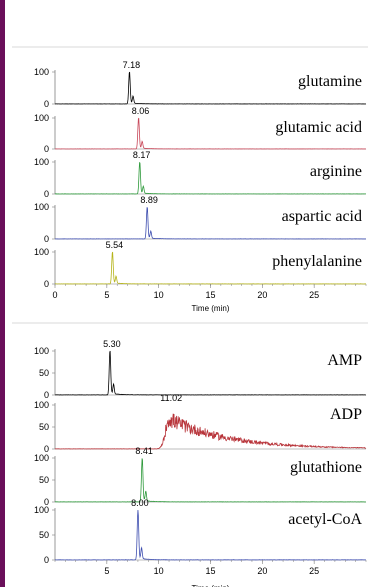  What do you see at coordinates (330, 81) in the screenshot?
I see `compound-name-label: glutamine` at bounding box center [330, 81].